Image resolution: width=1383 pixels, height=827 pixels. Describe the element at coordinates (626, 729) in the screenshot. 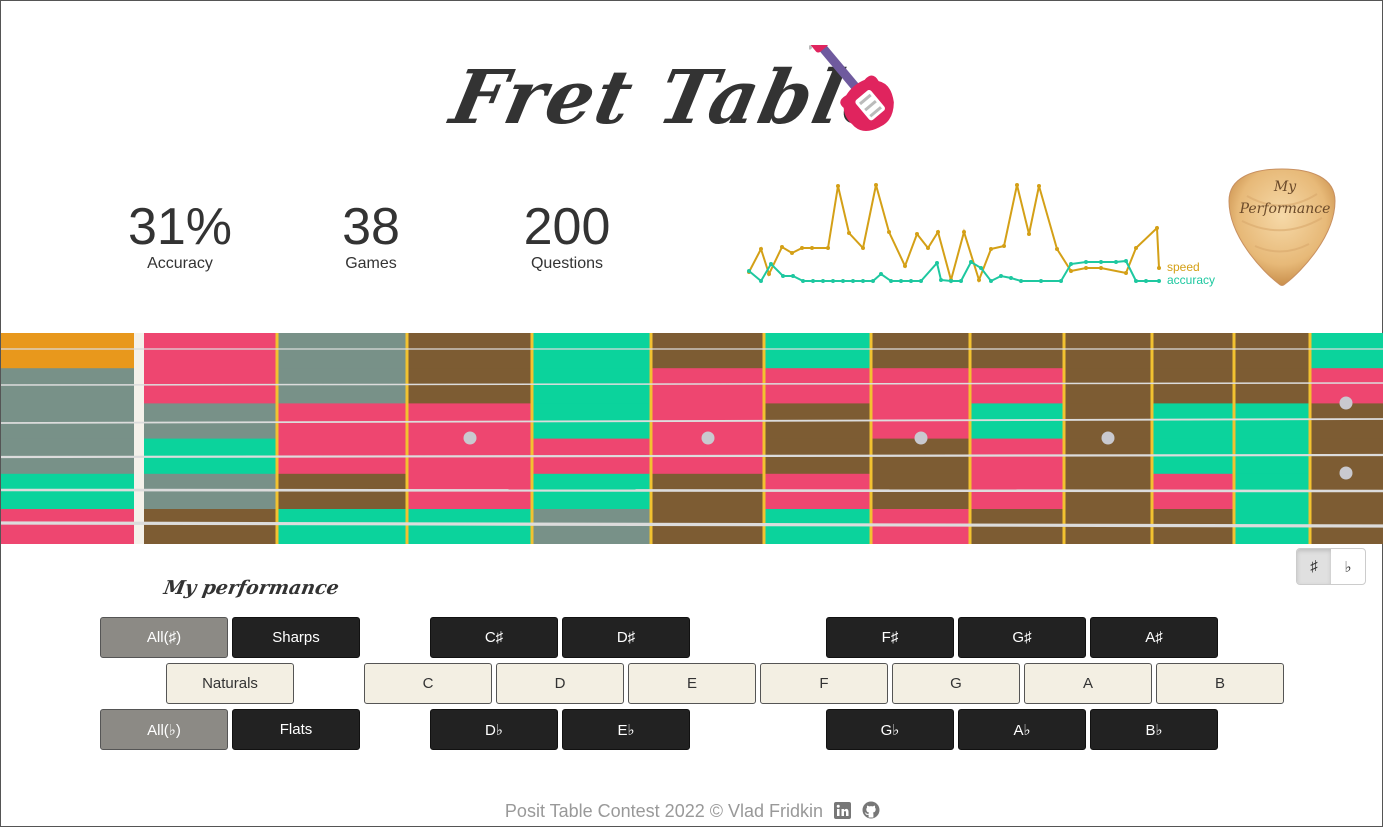

I see `note-button-e-flat: E♭` at that location.